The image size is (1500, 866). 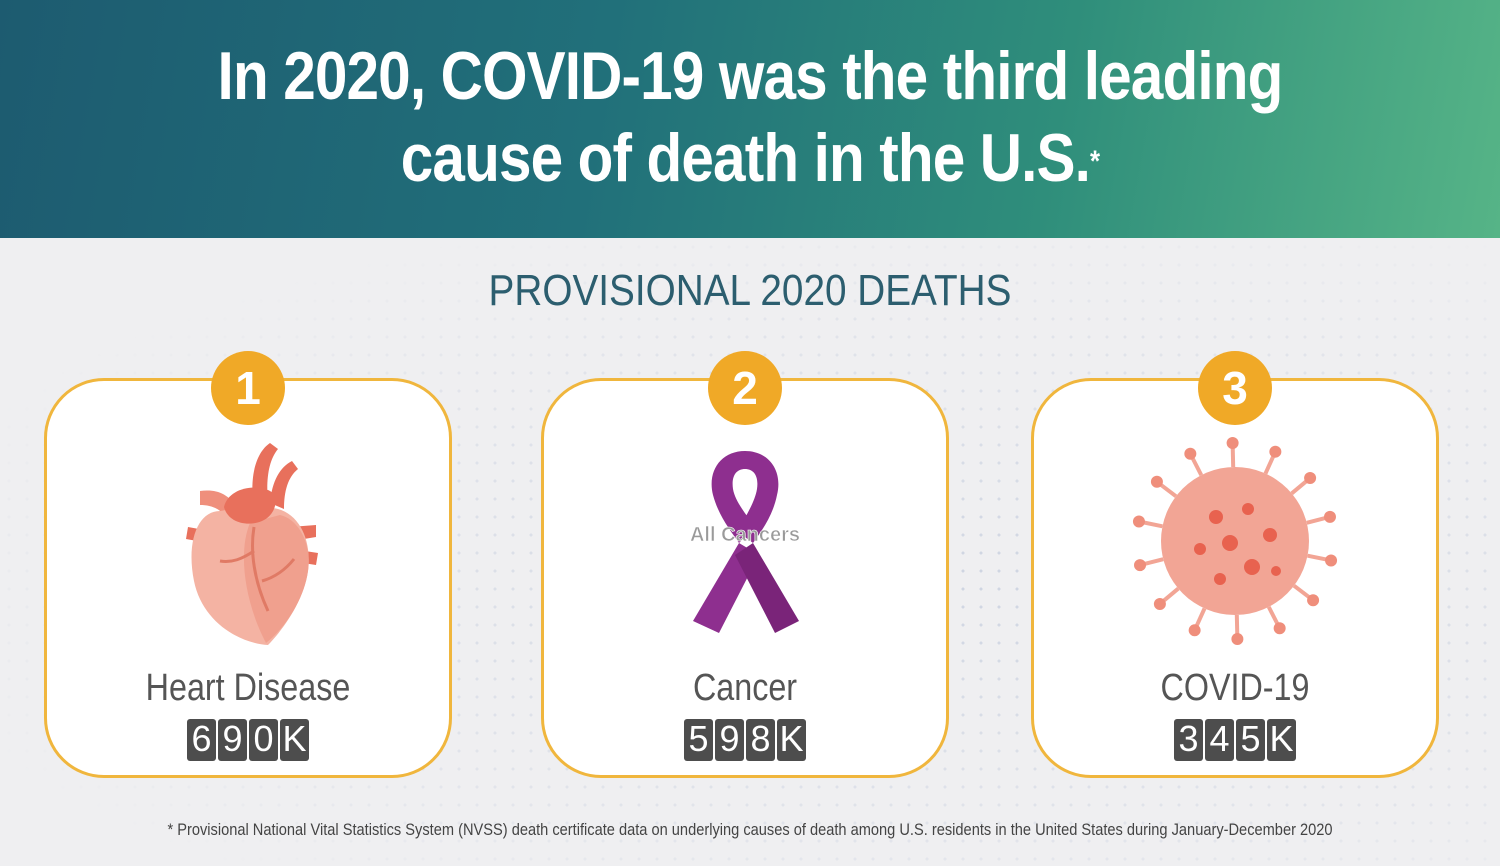 What do you see at coordinates (1235, 388) in the screenshot?
I see `rank-badge: 3` at bounding box center [1235, 388].